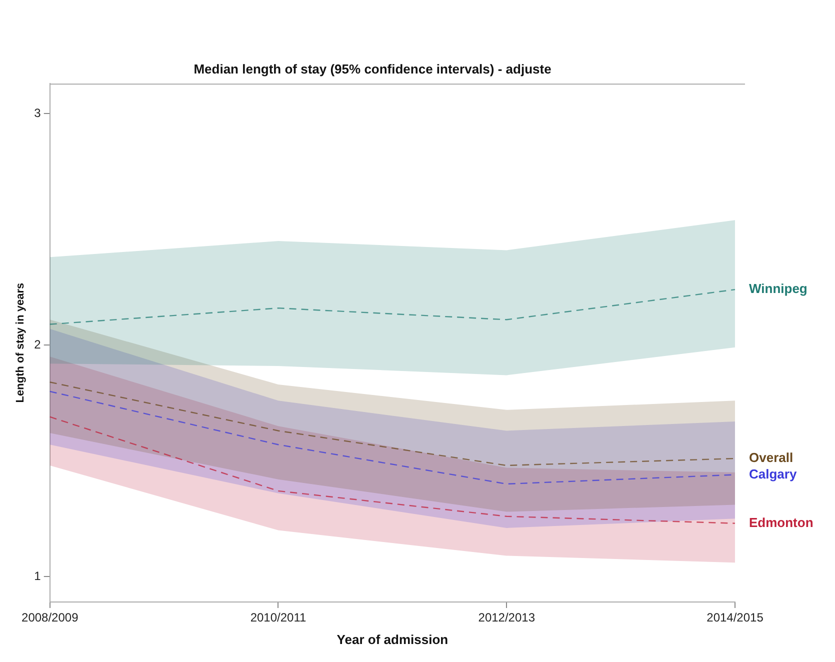 This screenshot has width=835, height=662. What do you see at coordinates (373, 68) in the screenshot?
I see `chart-title: Median length of stay (95% confidence intervals) - adjuste` at bounding box center [373, 68].